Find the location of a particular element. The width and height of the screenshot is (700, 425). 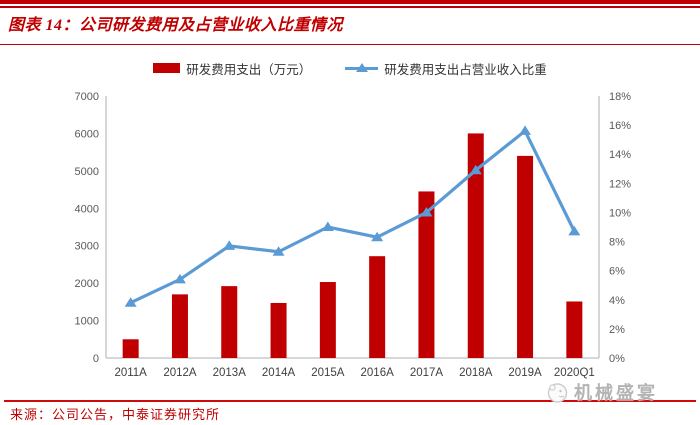

line-marker-2014A is located at coordinates (278, 251).